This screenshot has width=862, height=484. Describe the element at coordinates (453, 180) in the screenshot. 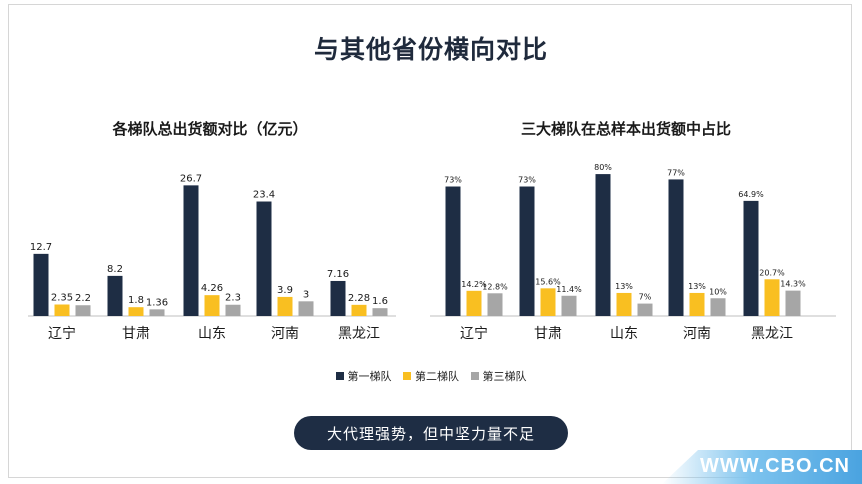

I see `data-label-series-1-1: 73%` at that location.